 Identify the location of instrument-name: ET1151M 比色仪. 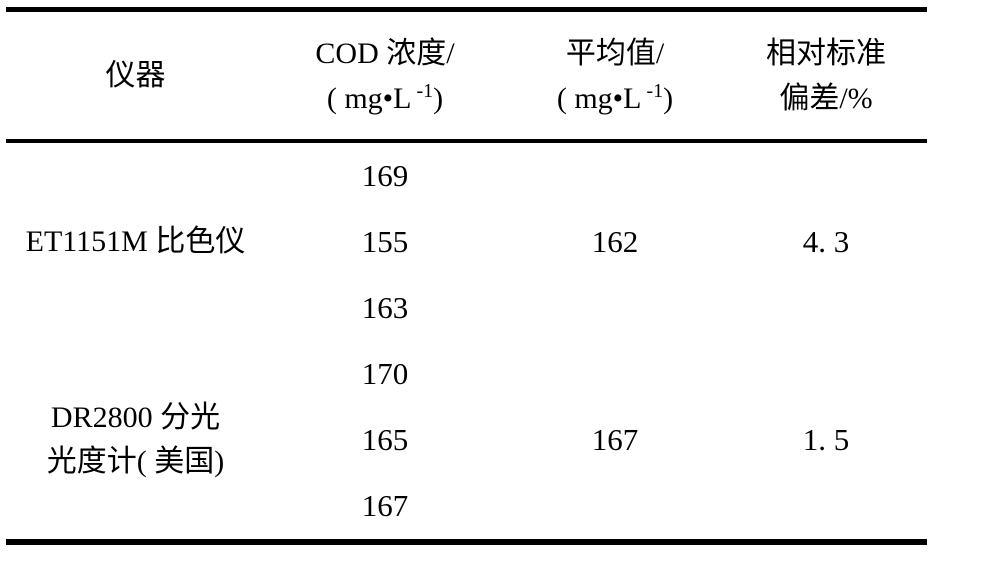
(135, 241).